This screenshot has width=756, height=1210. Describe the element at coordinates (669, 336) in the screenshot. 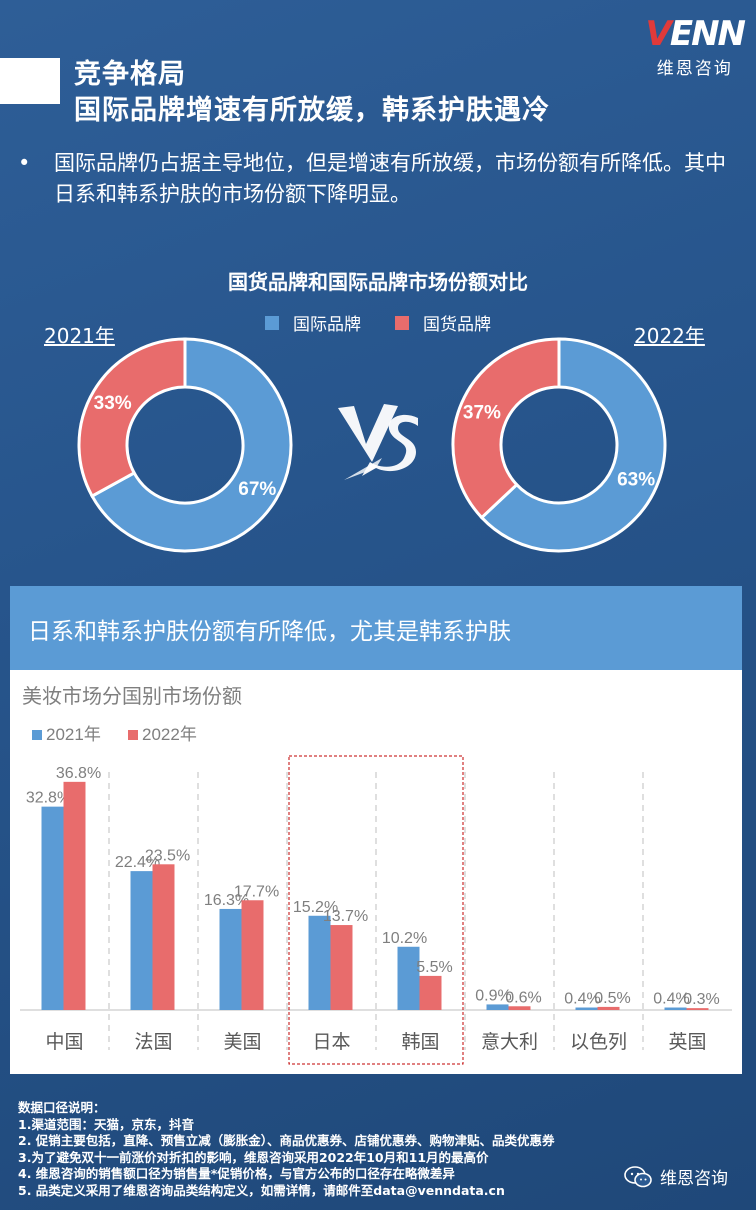

I see `year-2022-label: 2022年` at that location.